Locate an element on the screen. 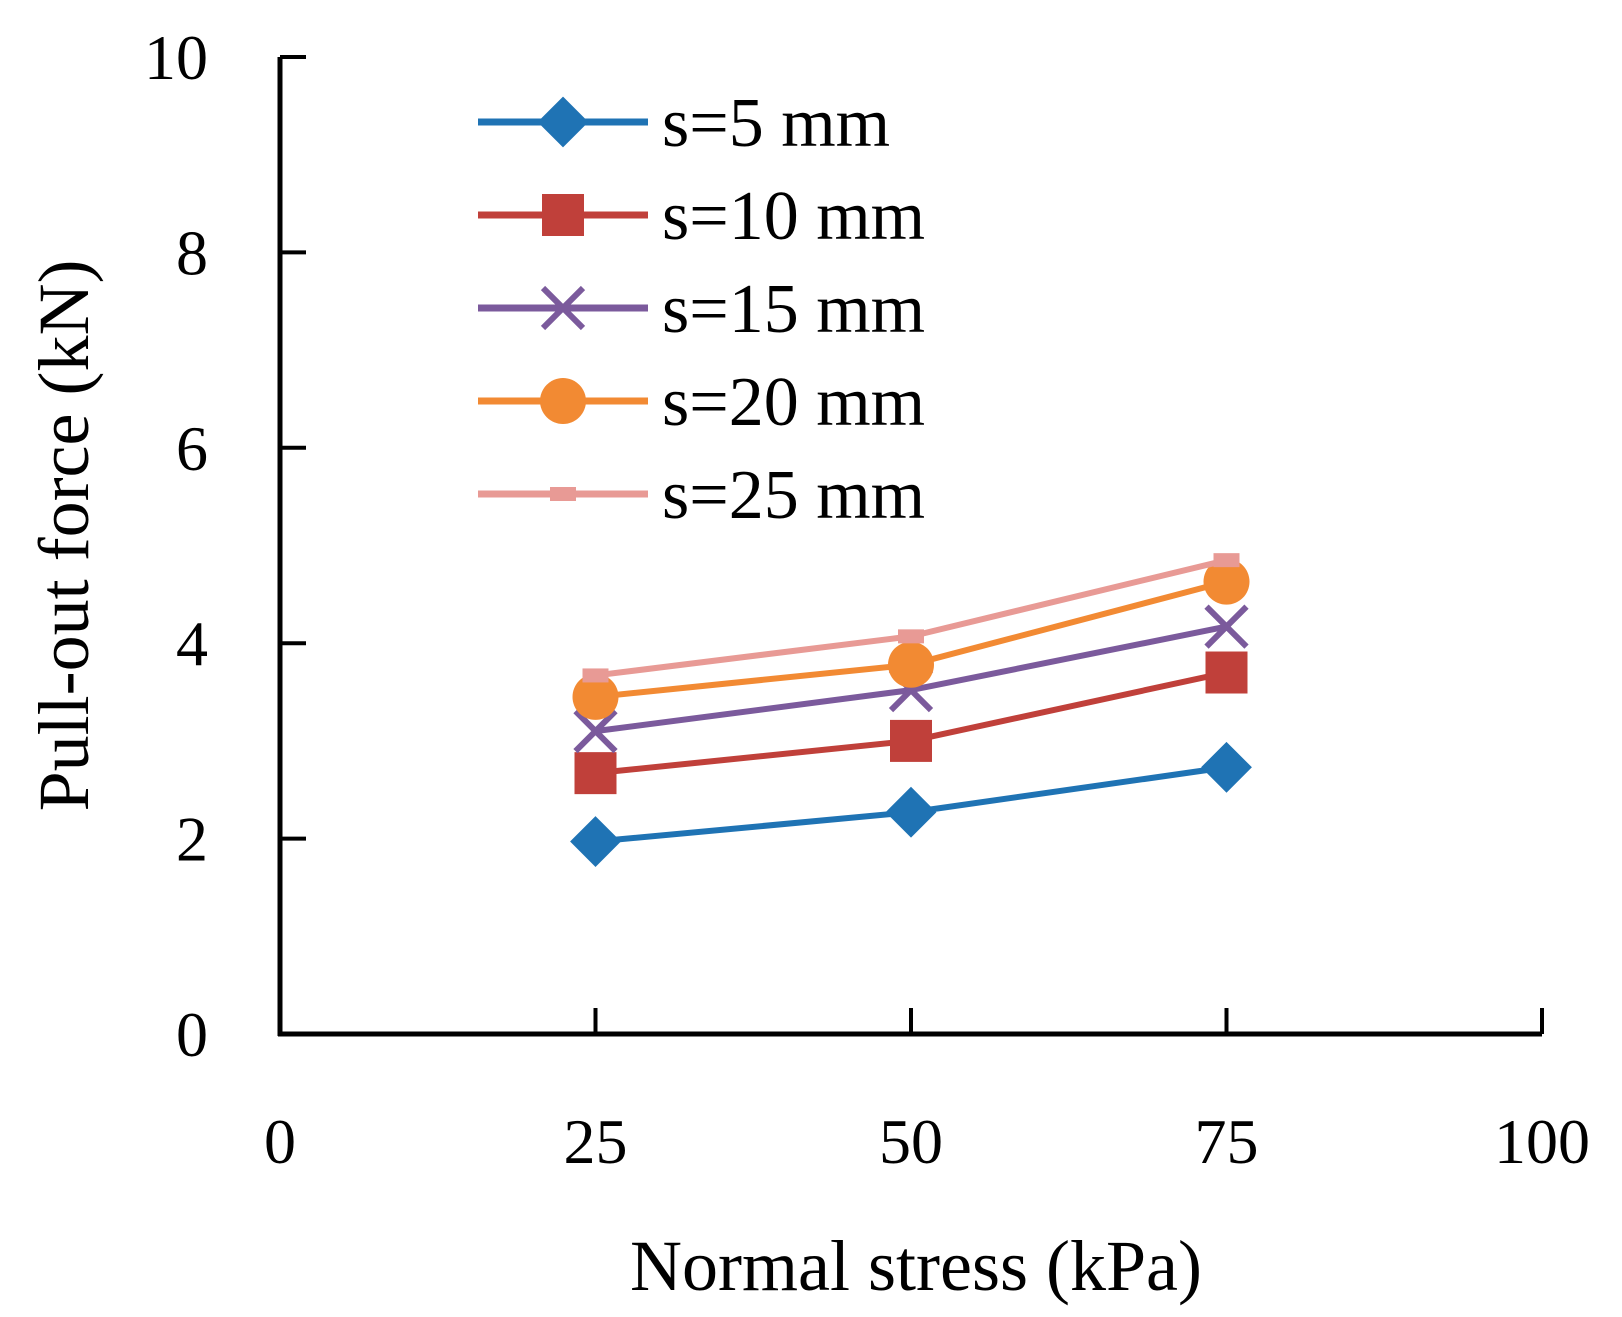  x-tick-label: 0 is located at coordinates (280, 1141).